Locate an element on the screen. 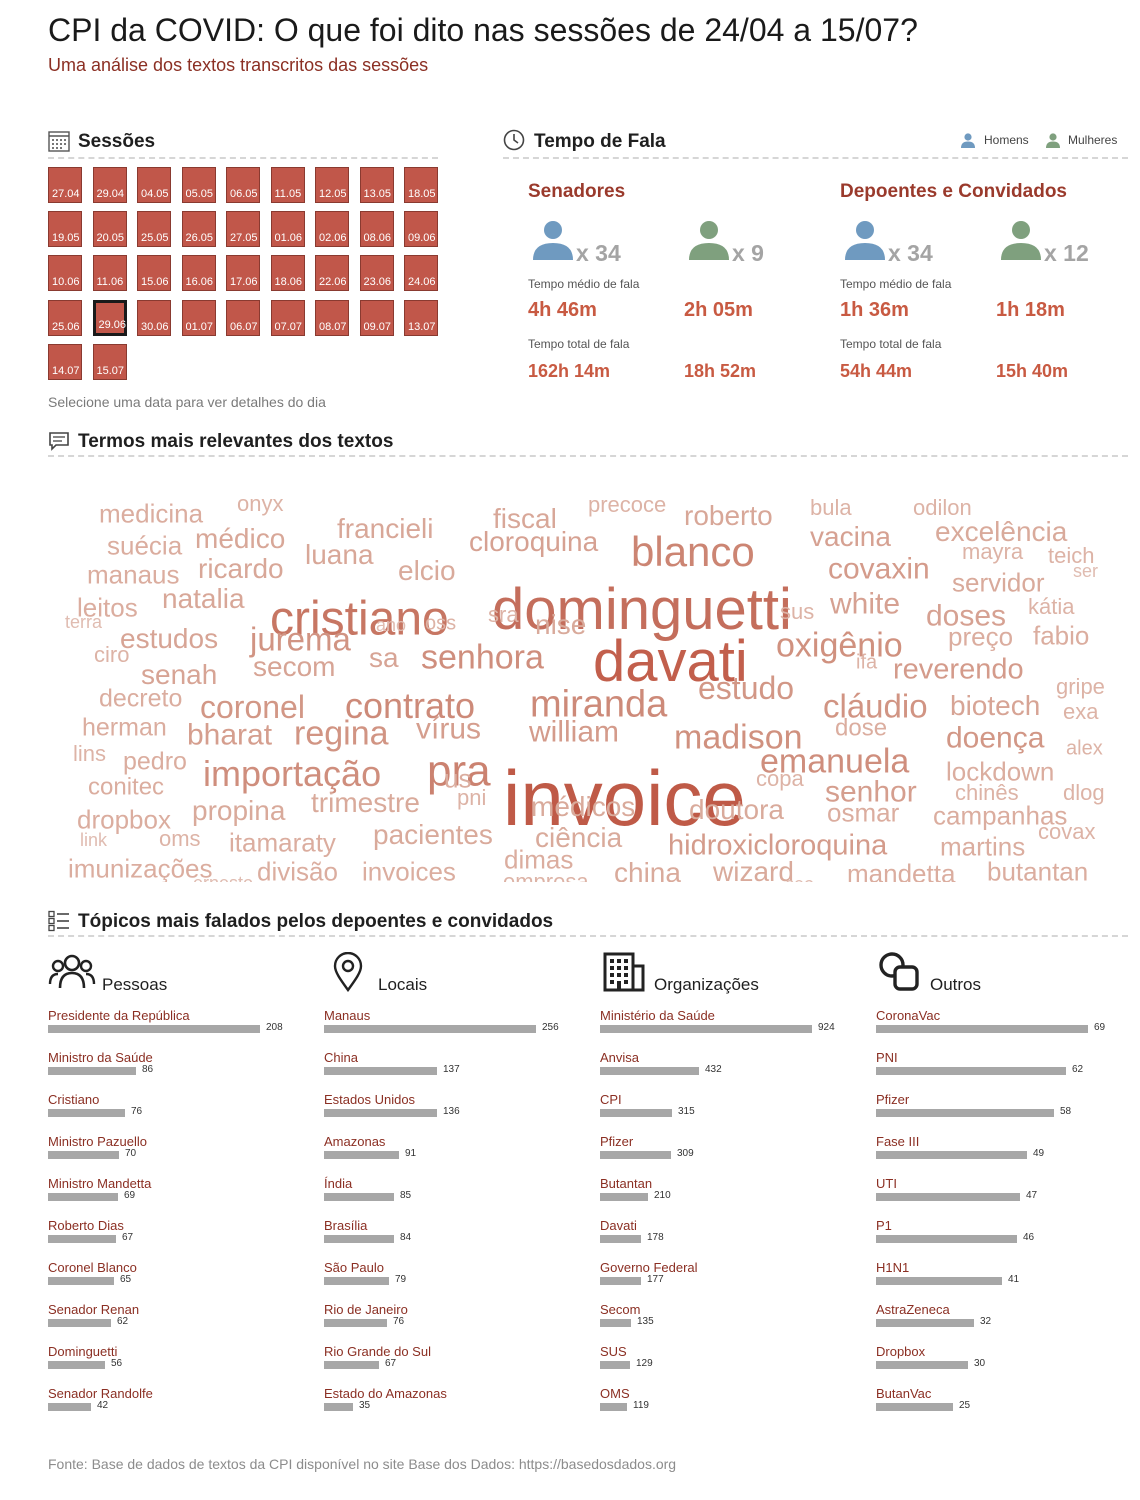 The height and width of the screenshot is (1500, 1140). session-day-label: 18.06 is located at coordinates (288, 282).